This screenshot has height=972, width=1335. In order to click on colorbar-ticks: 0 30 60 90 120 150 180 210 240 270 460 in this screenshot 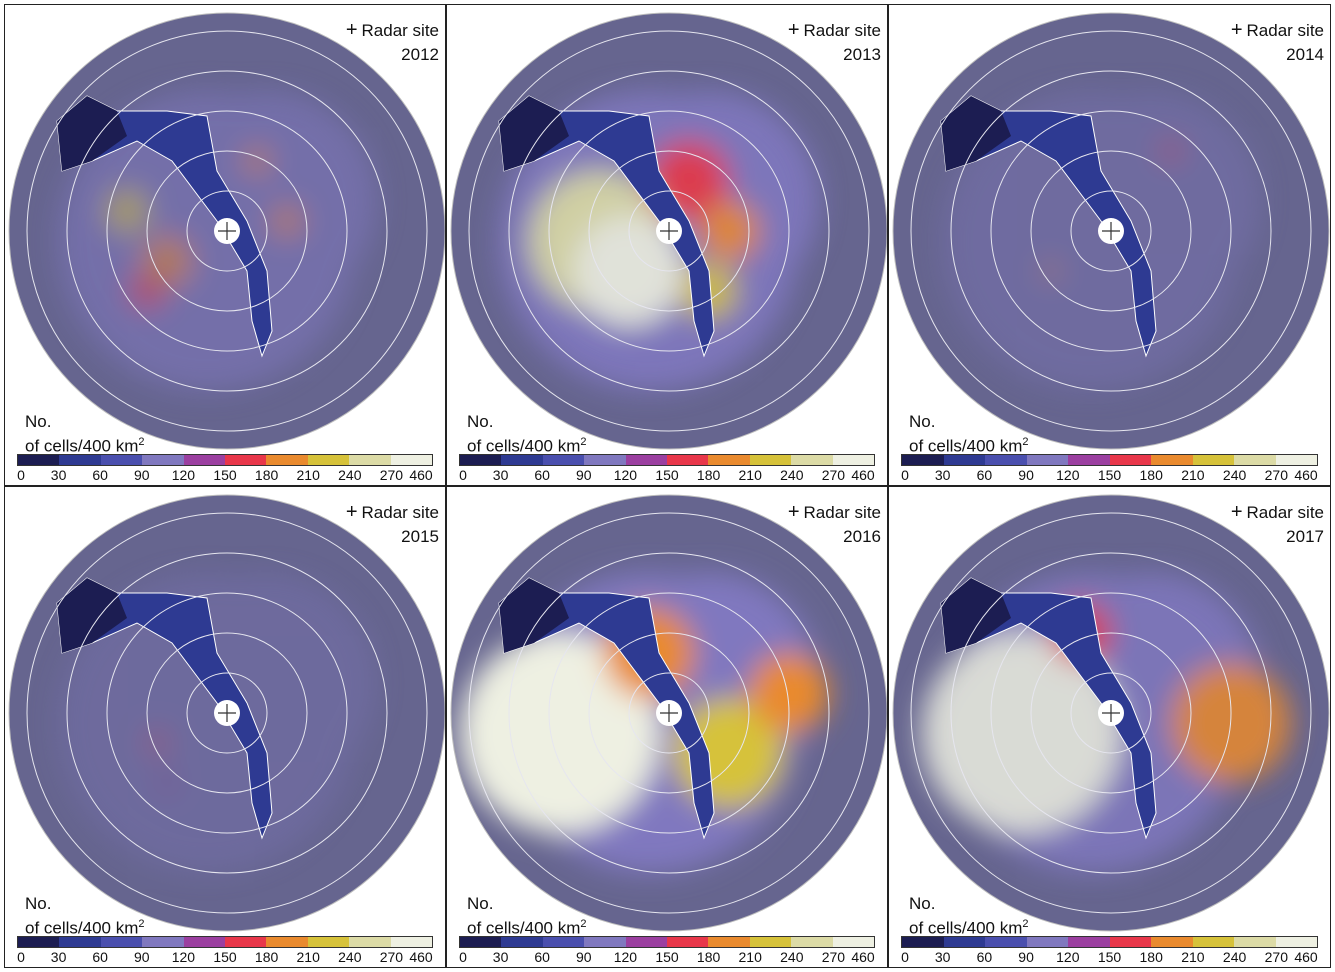, I will do `click(667, 958)`.